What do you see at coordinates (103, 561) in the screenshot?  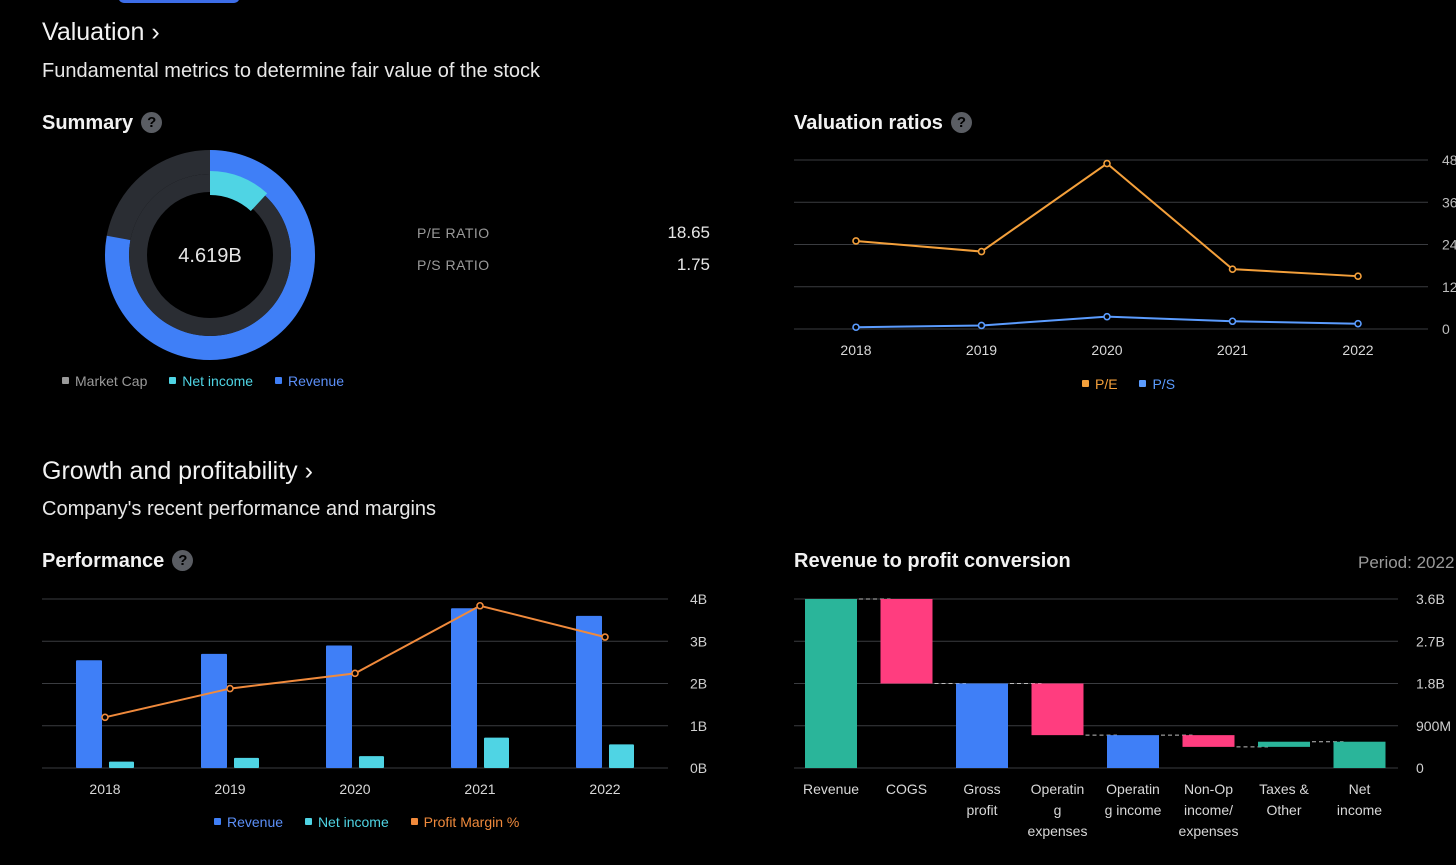 I see `performance-title-text: Performance` at bounding box center [103, 561].